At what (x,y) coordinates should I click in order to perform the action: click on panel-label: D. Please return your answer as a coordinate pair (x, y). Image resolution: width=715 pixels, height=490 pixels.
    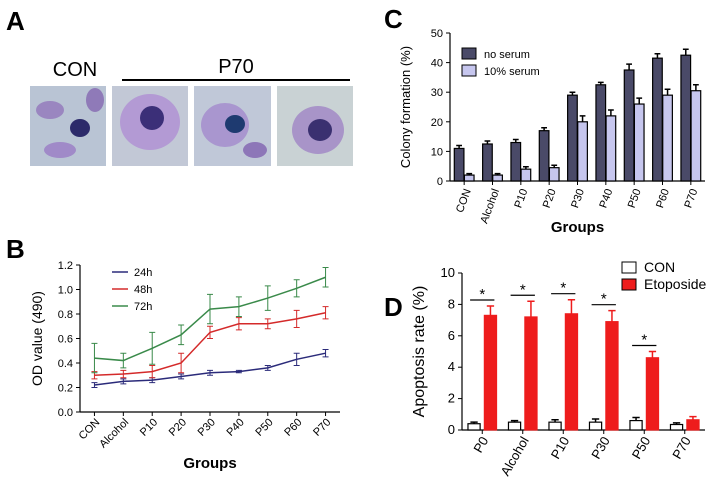
    Looking at the image, I should click on (393, 307).